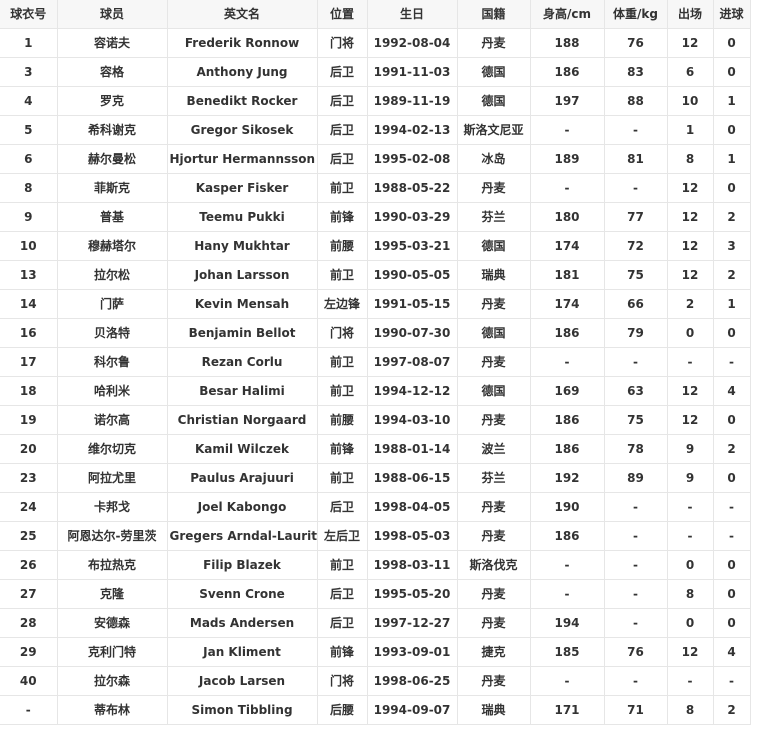  Describe the element at coordinates (567, 42) in the screenshot. I see `table-cell: 188` at that location.